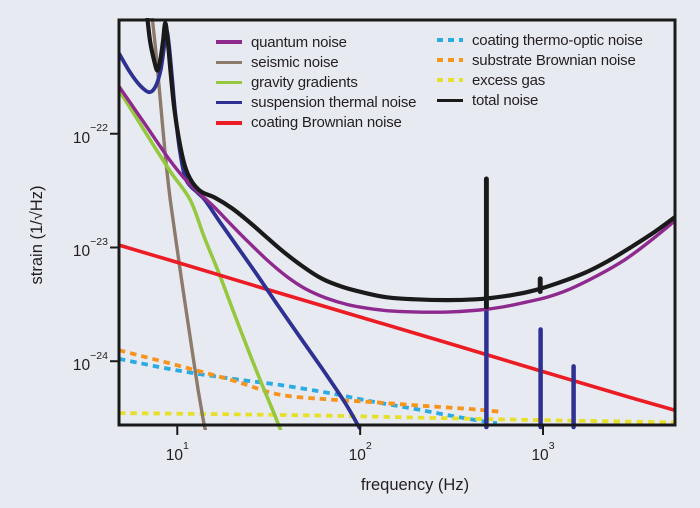 Image resolution: width=700 pixels, height=508 pixels. Describe the element at coordinates (299, 42) in the screenshot. I see `legend-label-quantum-noise: quantum noise` at that location.